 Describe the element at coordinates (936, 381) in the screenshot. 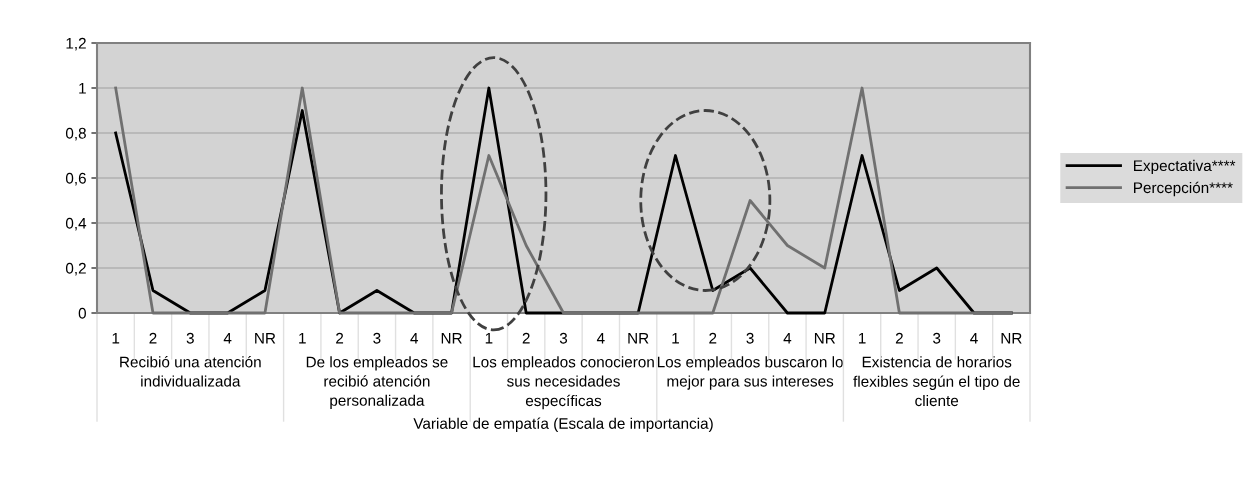

I see `text: Existencia de horarios flexibles según el tipo de cliente` at that location.